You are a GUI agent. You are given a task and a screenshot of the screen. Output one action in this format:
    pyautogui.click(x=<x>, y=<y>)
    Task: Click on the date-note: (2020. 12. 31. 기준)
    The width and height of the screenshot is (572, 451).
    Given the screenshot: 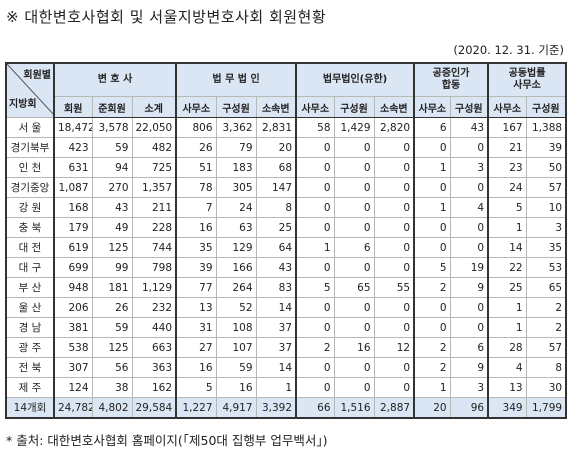 What is the action you would take?
    pyautogui.click(x=508, y=50)
    